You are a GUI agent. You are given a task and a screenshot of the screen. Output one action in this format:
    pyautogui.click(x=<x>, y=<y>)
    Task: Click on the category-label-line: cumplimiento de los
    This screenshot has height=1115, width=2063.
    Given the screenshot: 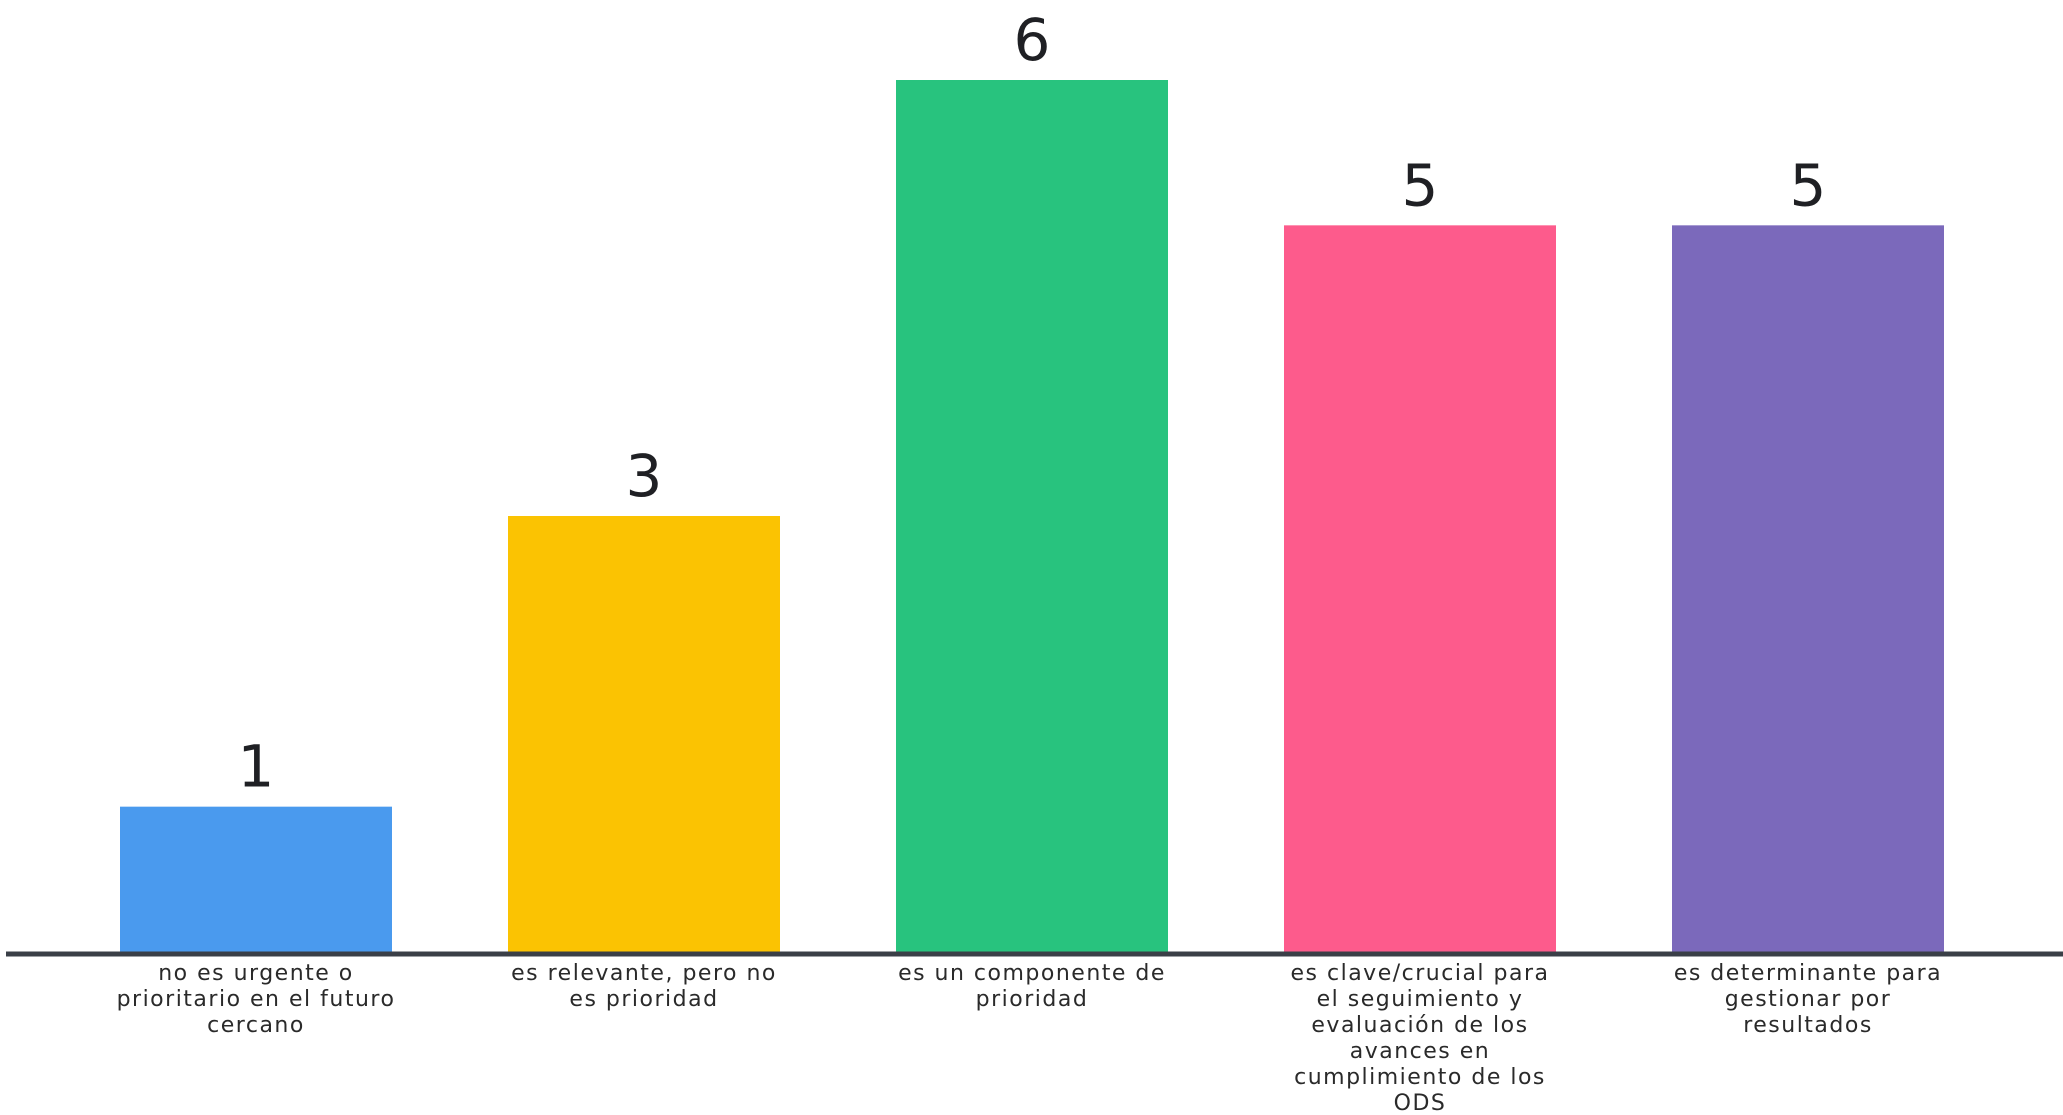 What is the action you would take?
    pyautogui.click(x=1420, y=1077)
    